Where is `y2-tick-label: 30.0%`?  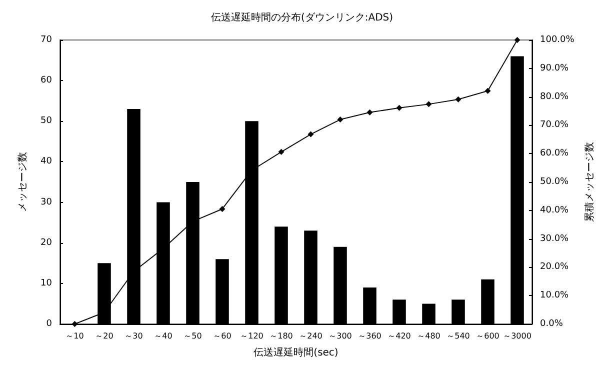 y2-tick-label: 30.0% is located at coordinates (555, 239).